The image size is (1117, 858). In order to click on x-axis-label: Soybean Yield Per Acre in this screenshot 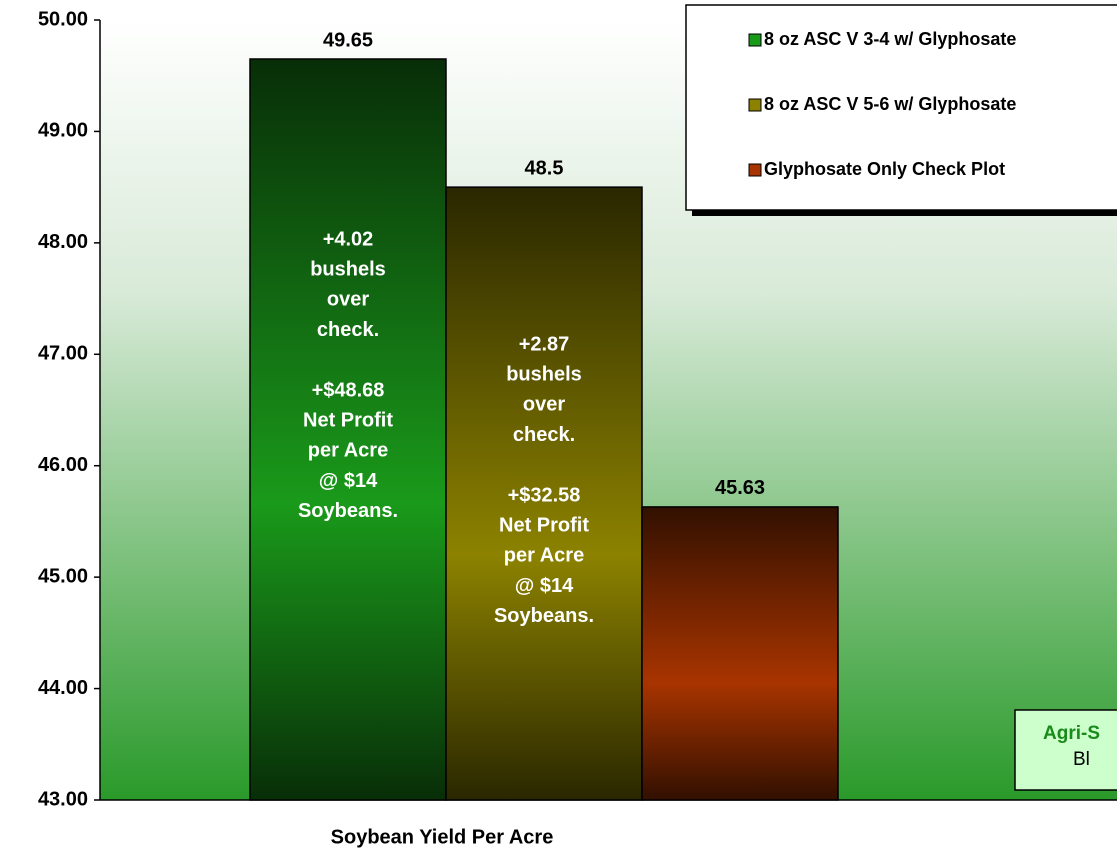, I will do `click(442, 837)`.